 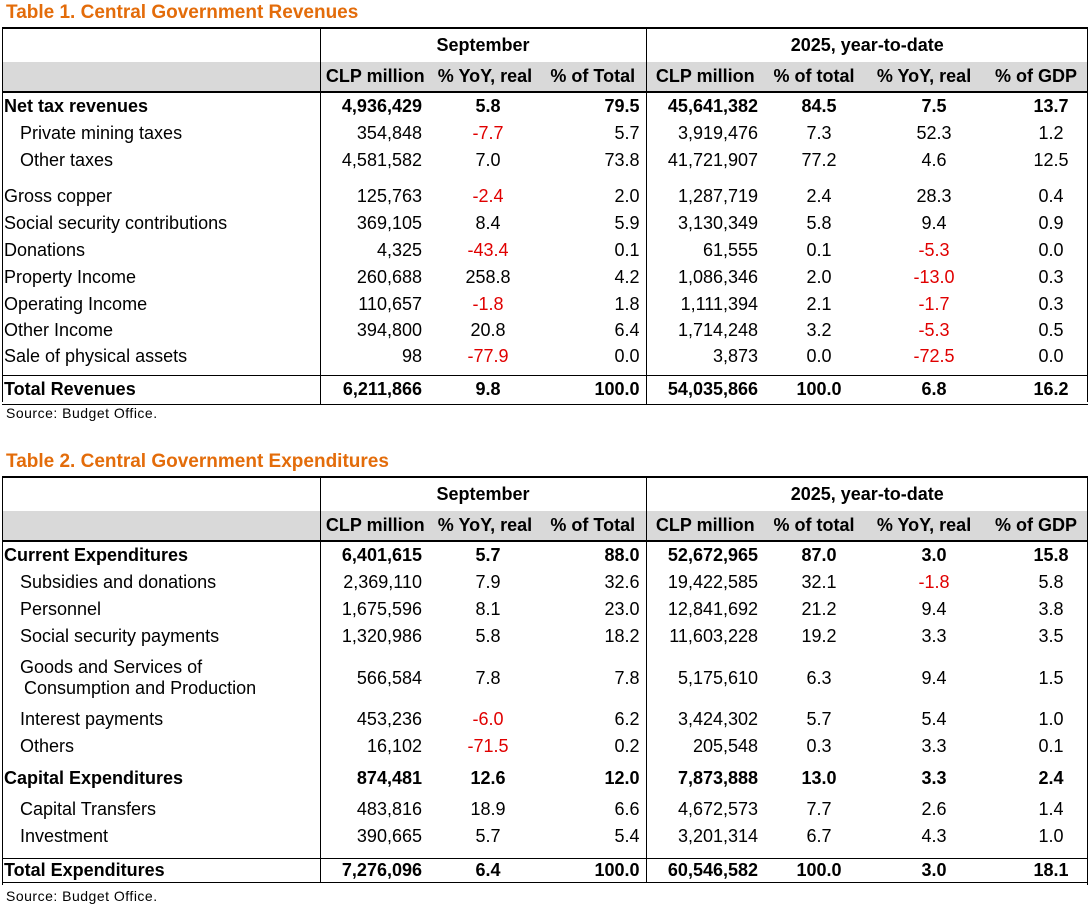 What do you see at coordinates (488, 719) in the screenshot?
I see `cell-value: -6.0` at bounding box center [488, 719].